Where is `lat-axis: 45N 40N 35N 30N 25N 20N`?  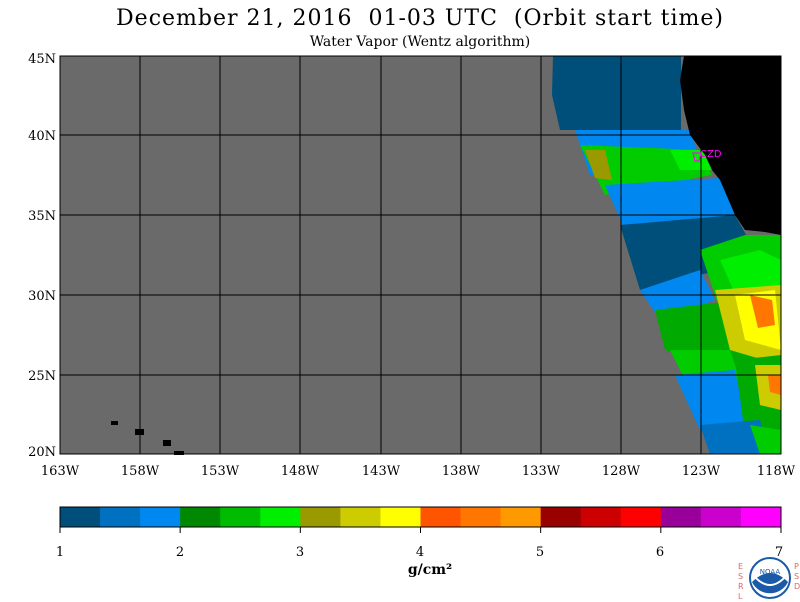 lat-axis: 45N 40N 35N 30N 25N 20N is located at coordinates (42, 256).